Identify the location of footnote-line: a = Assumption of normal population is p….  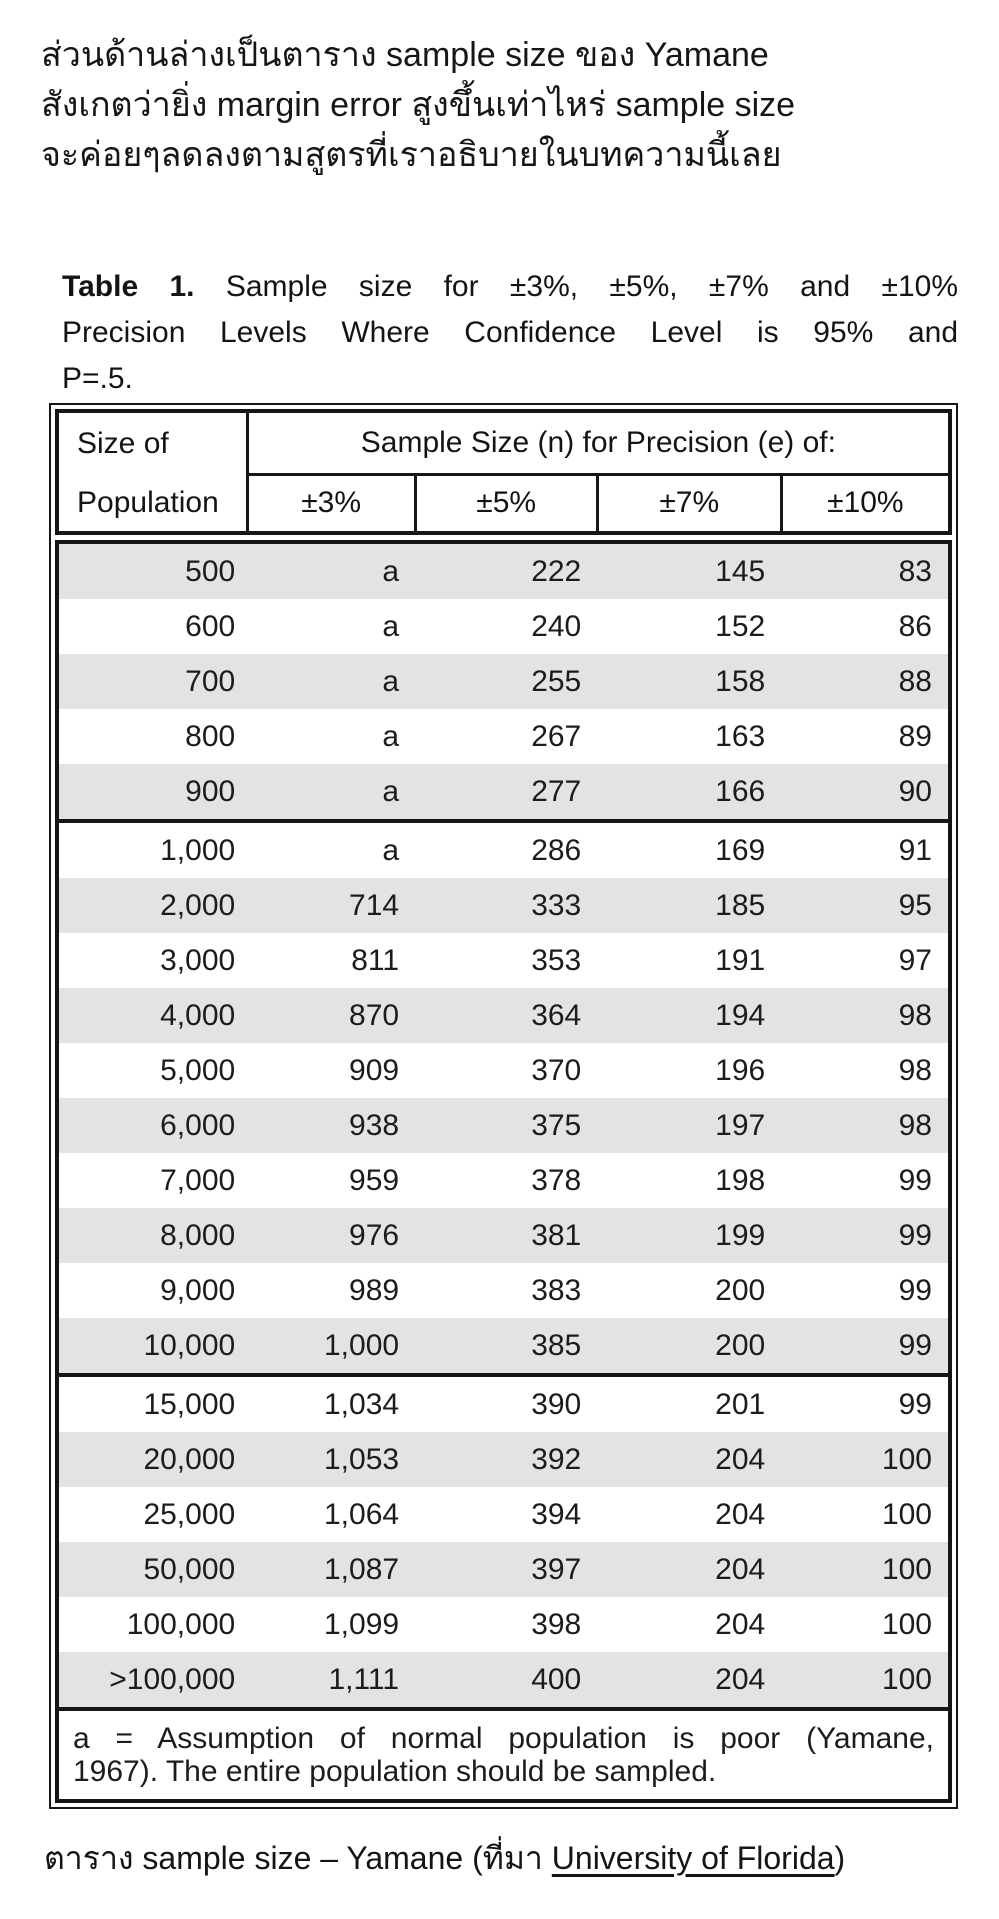
(503, 1738).